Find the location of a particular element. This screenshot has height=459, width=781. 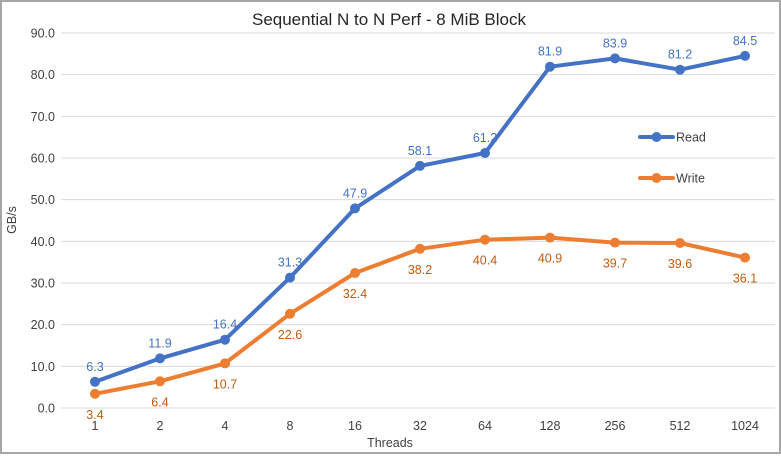

data-label-read: 58.1 is located at coordinates (420, 151).